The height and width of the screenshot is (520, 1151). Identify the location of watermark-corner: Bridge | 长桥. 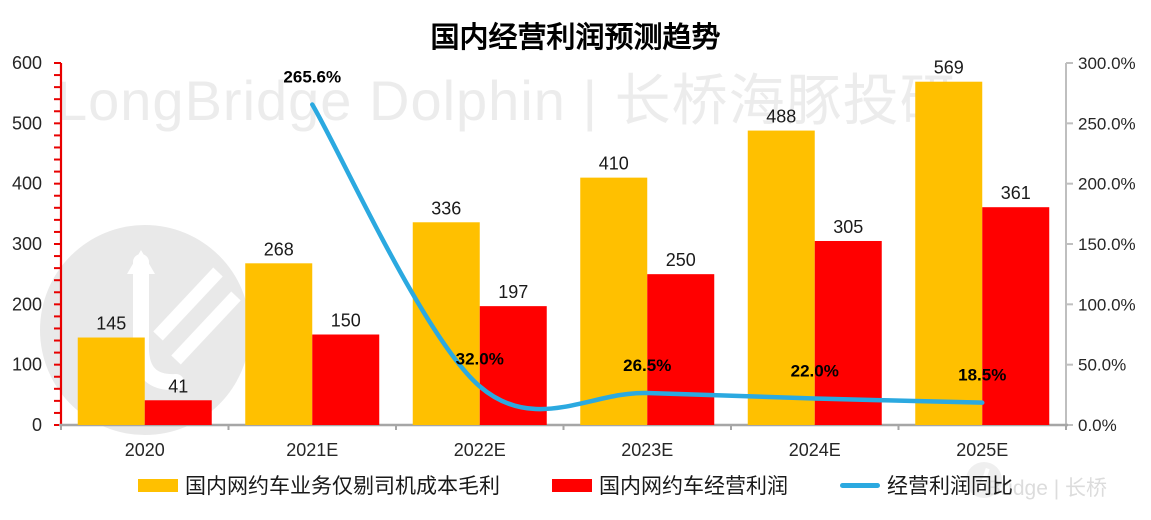
(1047, 487).